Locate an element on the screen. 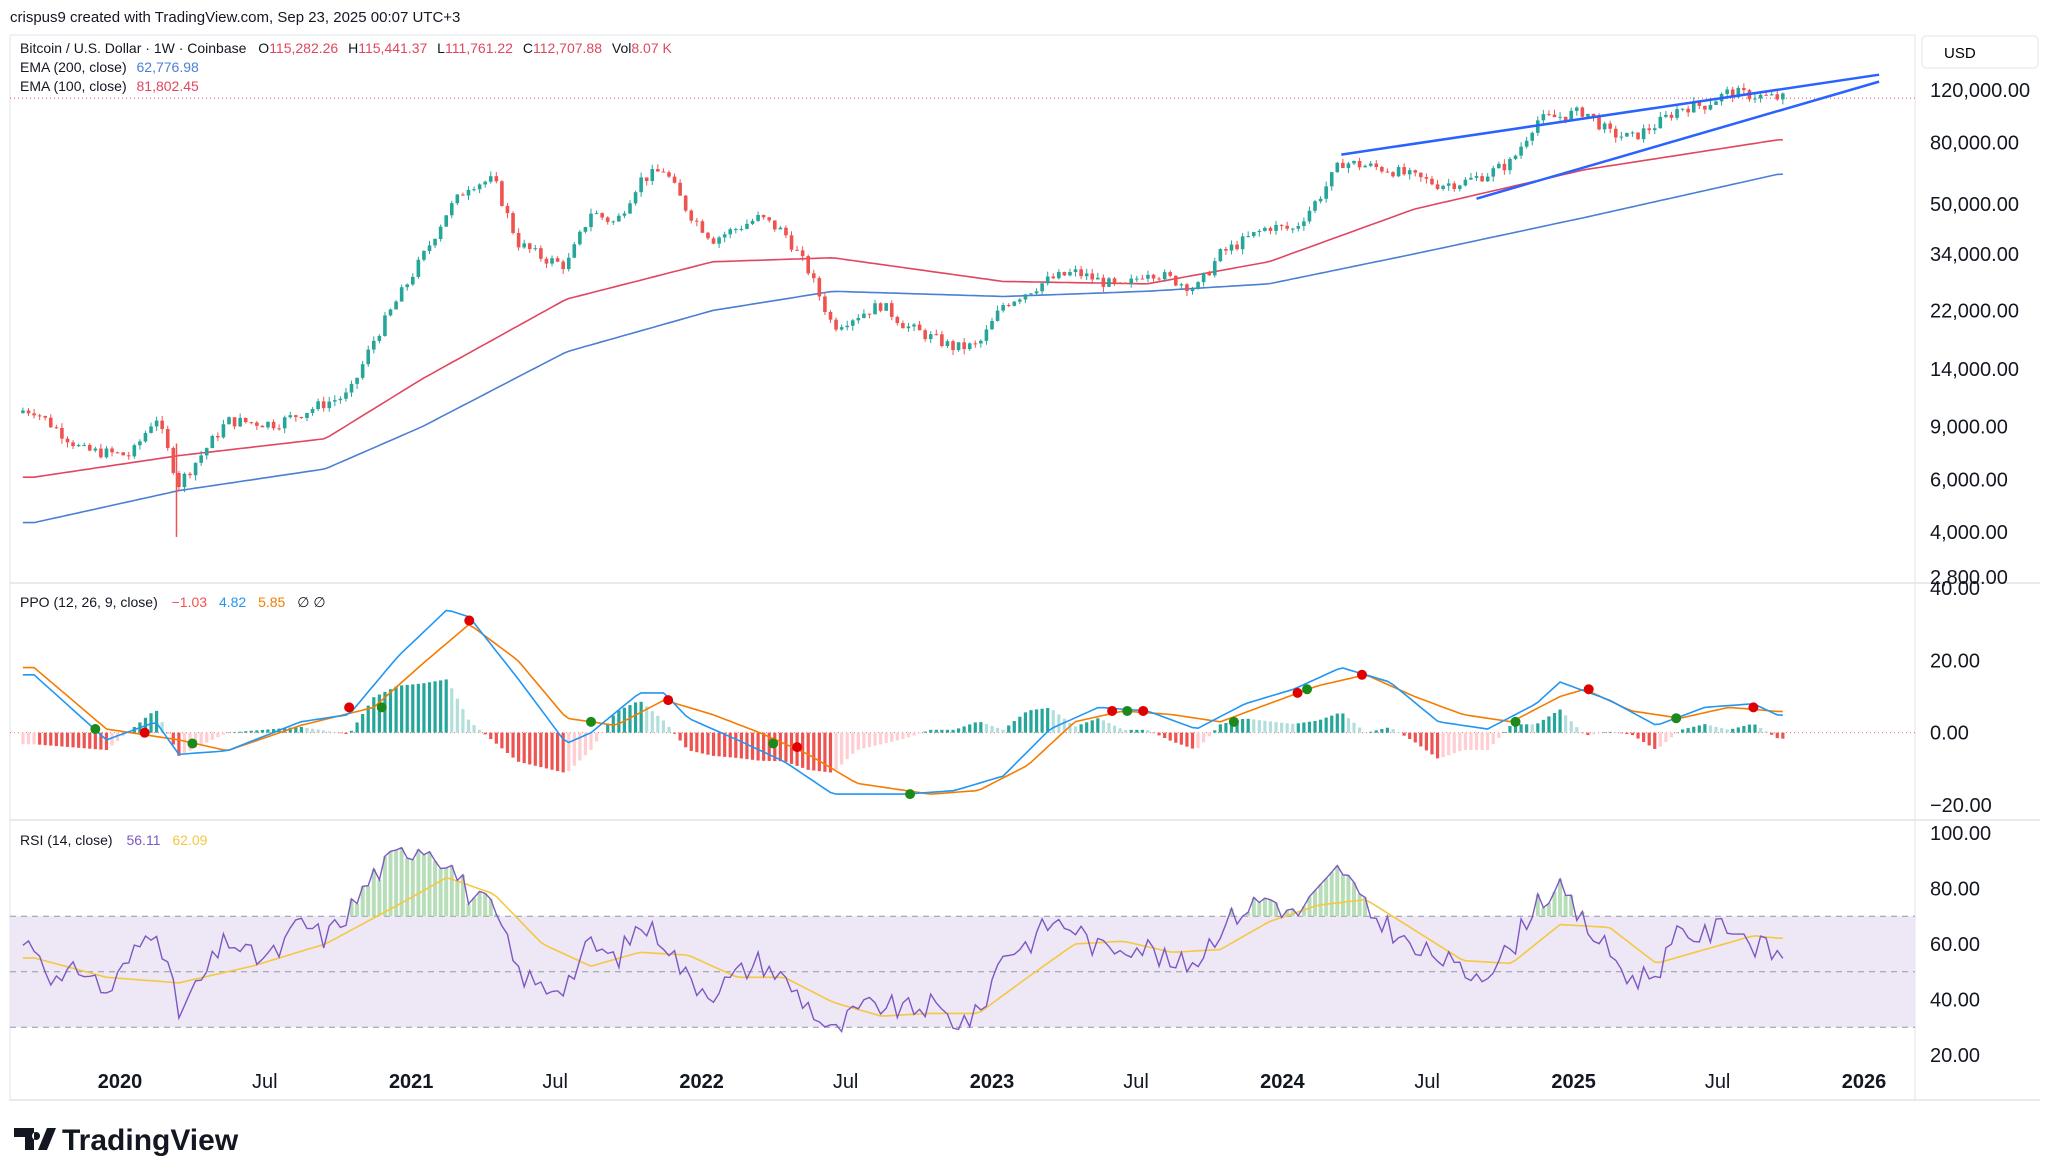 Image resolution: width=2048 pixels, height=1168 pixels. time-tick-label: 2022 is located at coordinates (701, 1082).